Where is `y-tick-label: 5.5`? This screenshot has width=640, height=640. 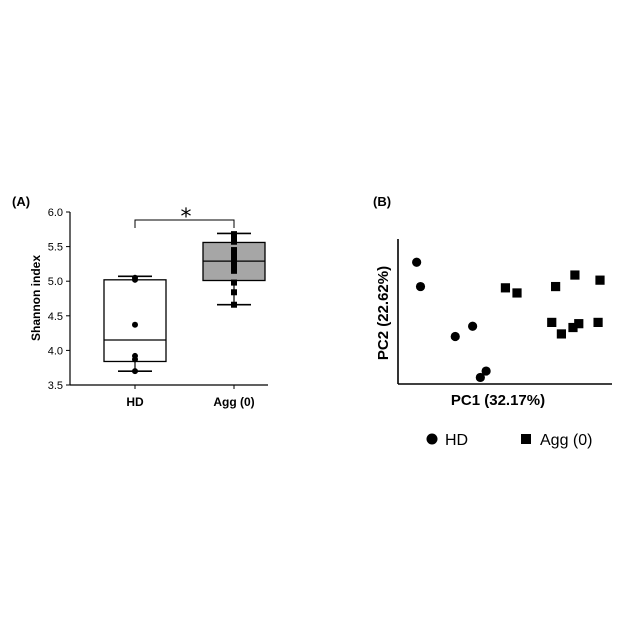
y-tick-label: 5.5 is located at coordinates (55, 248).